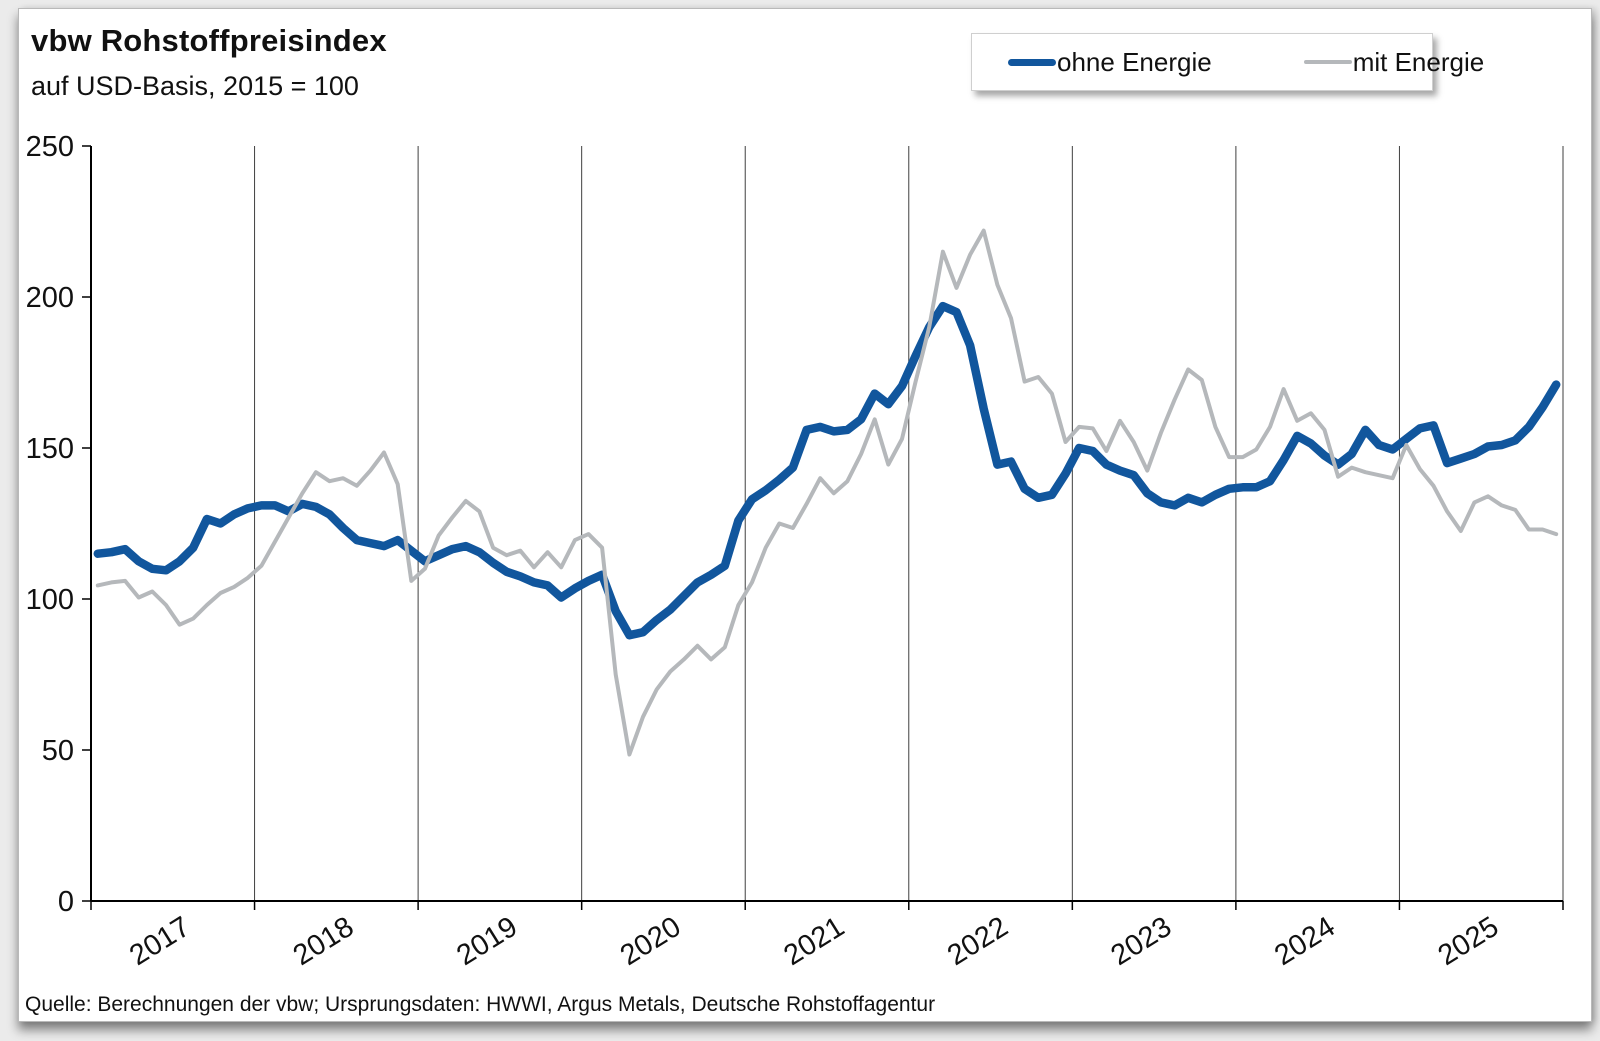  Describe the element at coordinates (66, 902) in the screenshot. I see `y-axis-label: 0` at that location.